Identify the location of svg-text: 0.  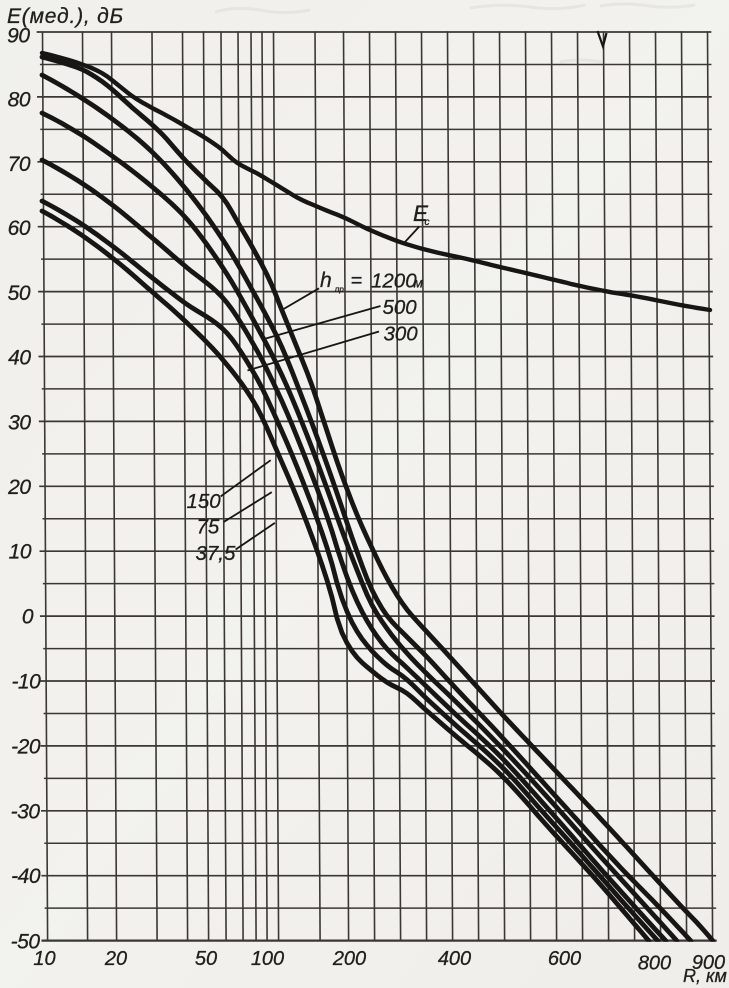
(28, 617).